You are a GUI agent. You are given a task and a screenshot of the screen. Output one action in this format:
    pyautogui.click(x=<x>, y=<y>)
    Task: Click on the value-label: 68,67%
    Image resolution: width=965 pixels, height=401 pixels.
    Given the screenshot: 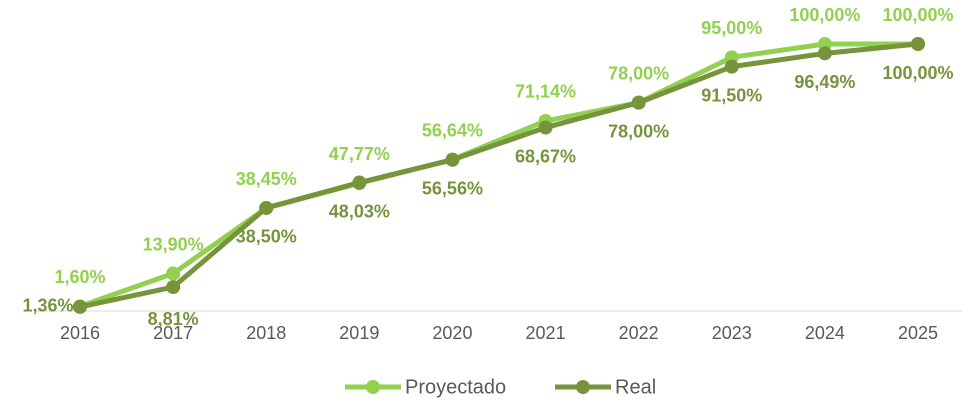 What is the action you would take?
    pyautogui.click(x=545, y=156)
    